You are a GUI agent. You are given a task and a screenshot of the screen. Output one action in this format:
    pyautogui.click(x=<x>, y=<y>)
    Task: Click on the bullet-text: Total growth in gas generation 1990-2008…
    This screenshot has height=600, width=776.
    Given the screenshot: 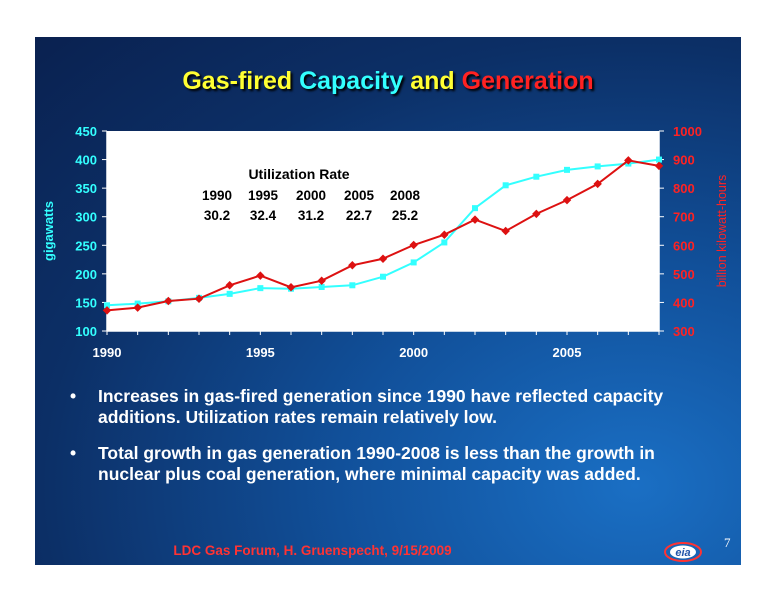 What is the action you would take?
    pyautogui.click(x=376, y=463)
    